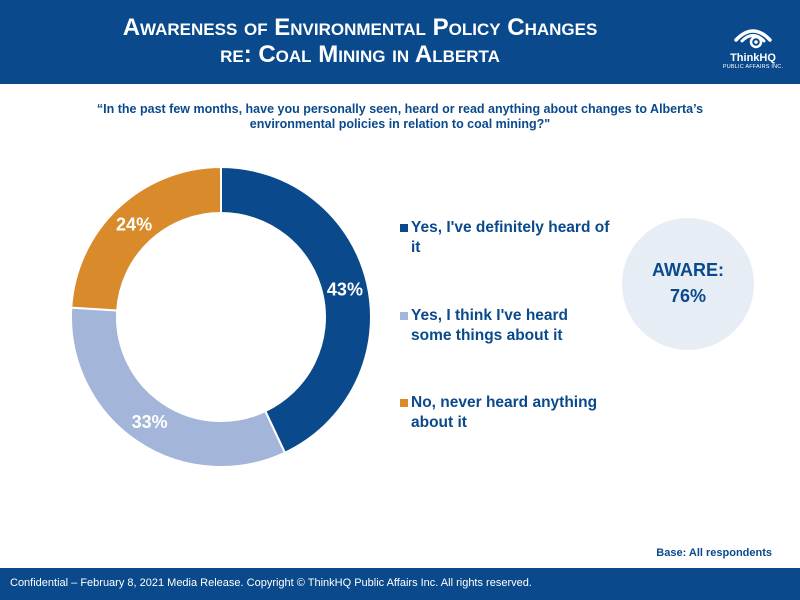  Describe the element at coordinates (688, 284) in the screenshot. I see `aware-summary: AWARE: 76%` at that location.